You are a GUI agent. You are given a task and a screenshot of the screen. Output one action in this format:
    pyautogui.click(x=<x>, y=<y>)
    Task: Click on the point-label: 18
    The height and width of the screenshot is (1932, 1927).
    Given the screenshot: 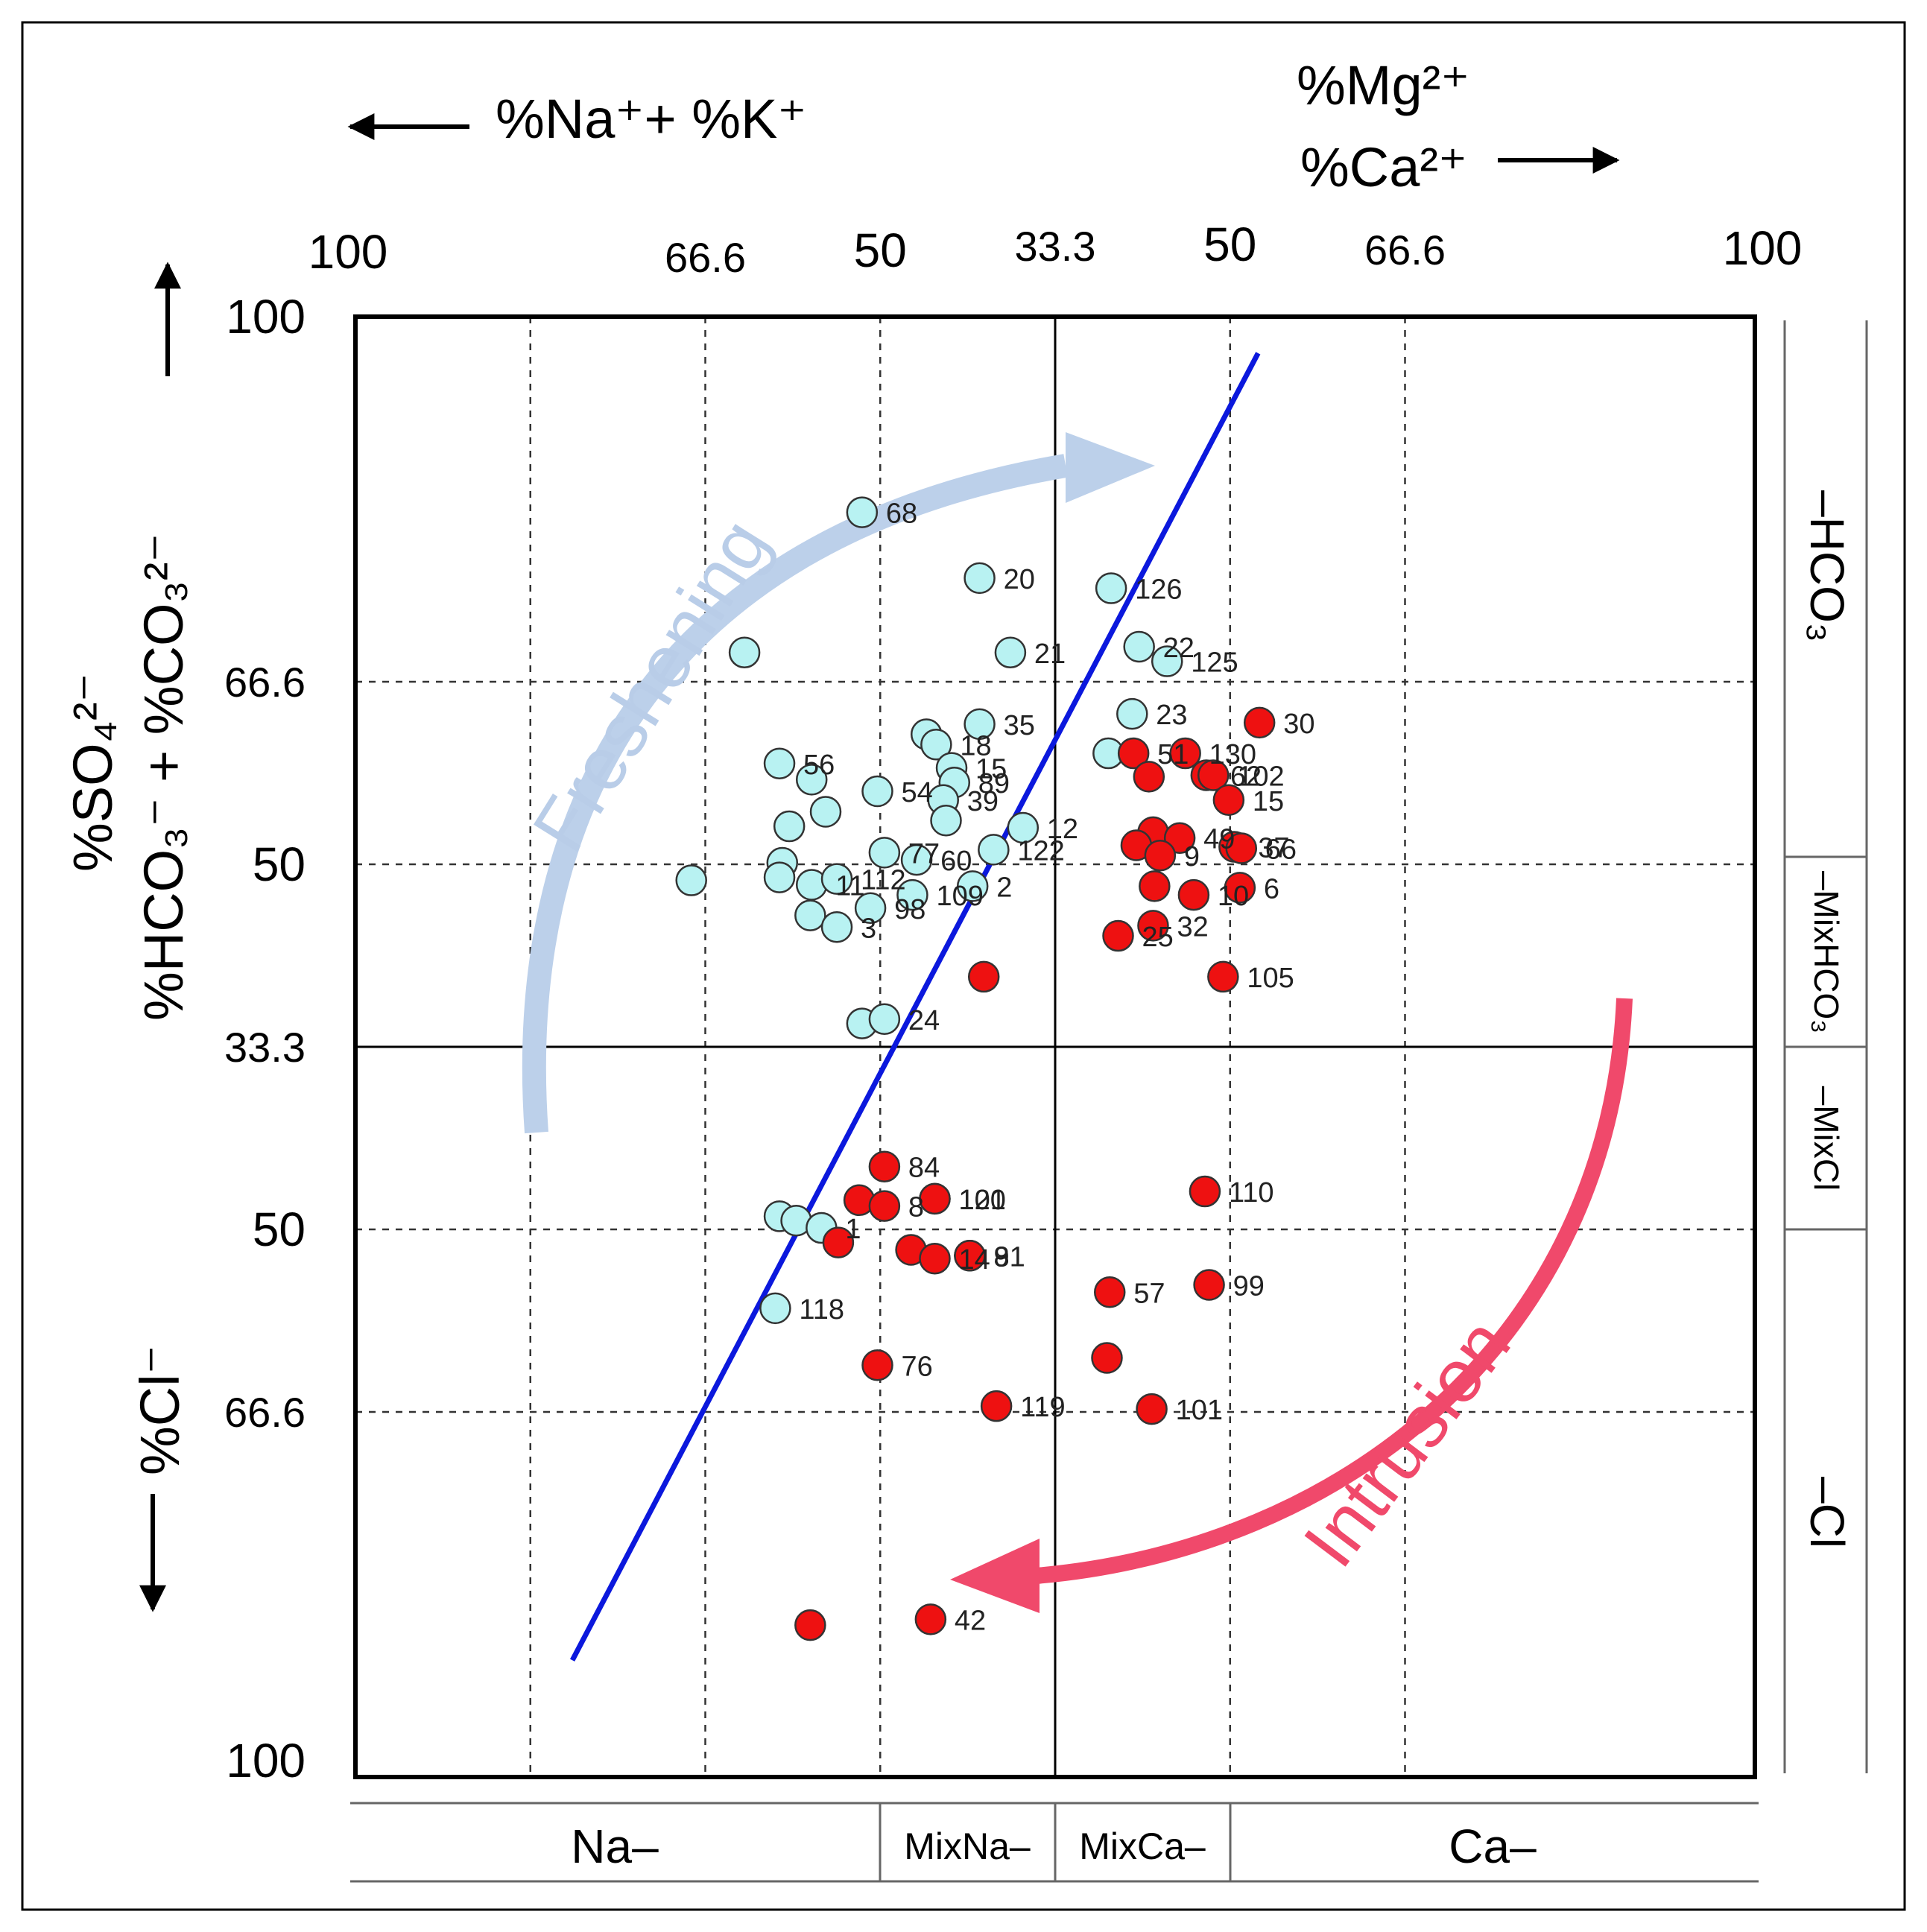 What is the action you would take?
    pyautogui.click(x=975, y=745)
    